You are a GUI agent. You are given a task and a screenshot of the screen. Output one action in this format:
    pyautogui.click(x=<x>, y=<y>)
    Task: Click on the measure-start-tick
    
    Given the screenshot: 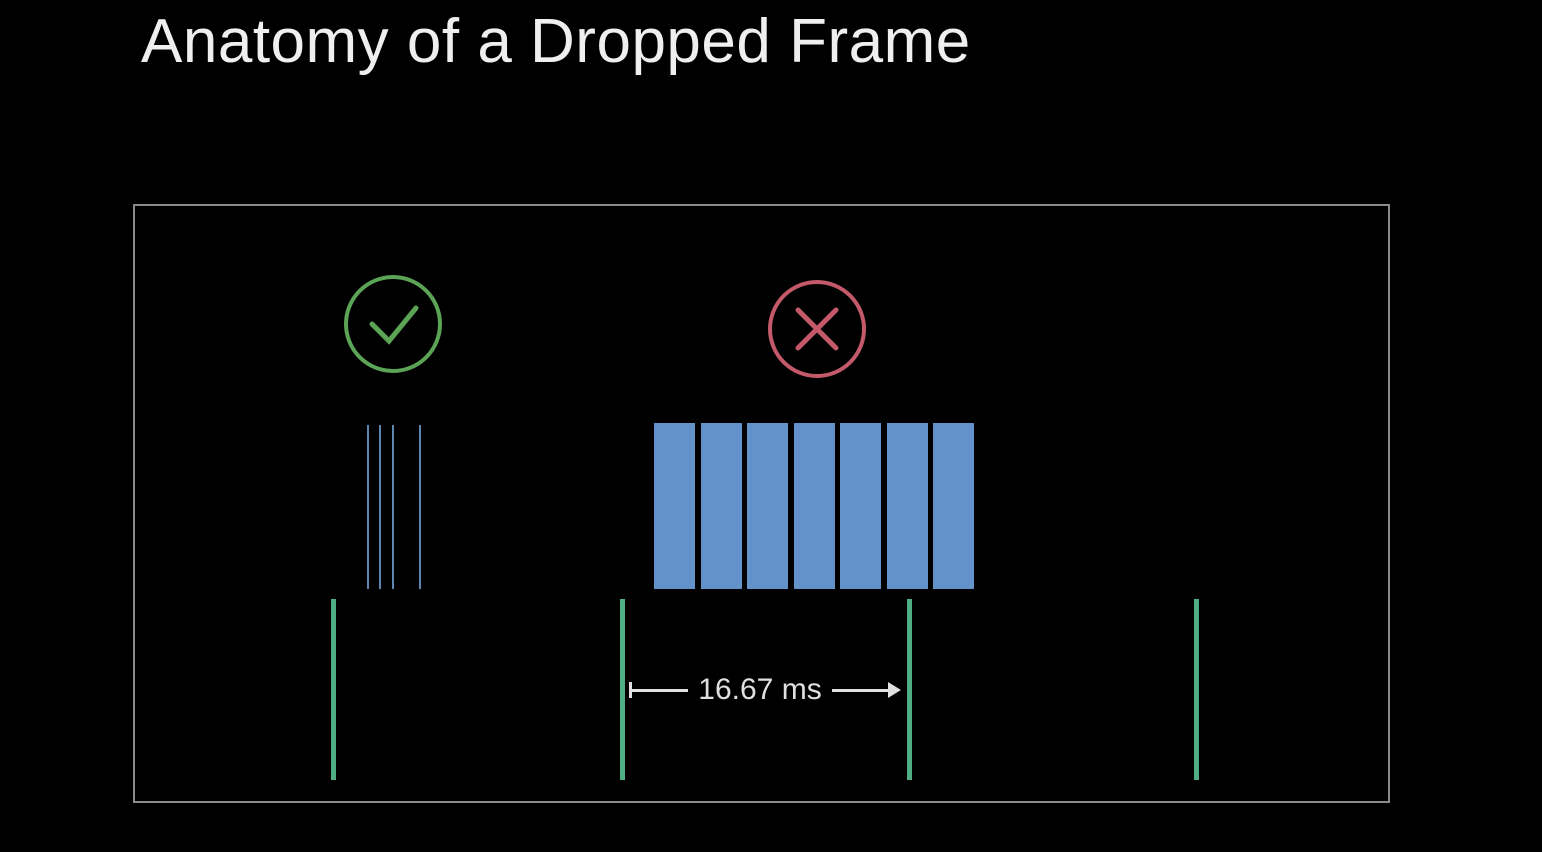 What is the action you would take?
    pyautogui.click(x=630, y=690)
    